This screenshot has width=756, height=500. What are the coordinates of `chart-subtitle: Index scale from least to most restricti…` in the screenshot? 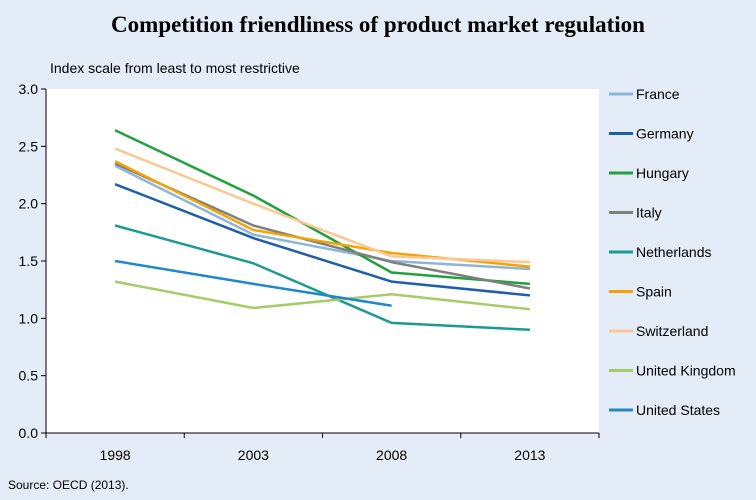 It's located at (175, 68).